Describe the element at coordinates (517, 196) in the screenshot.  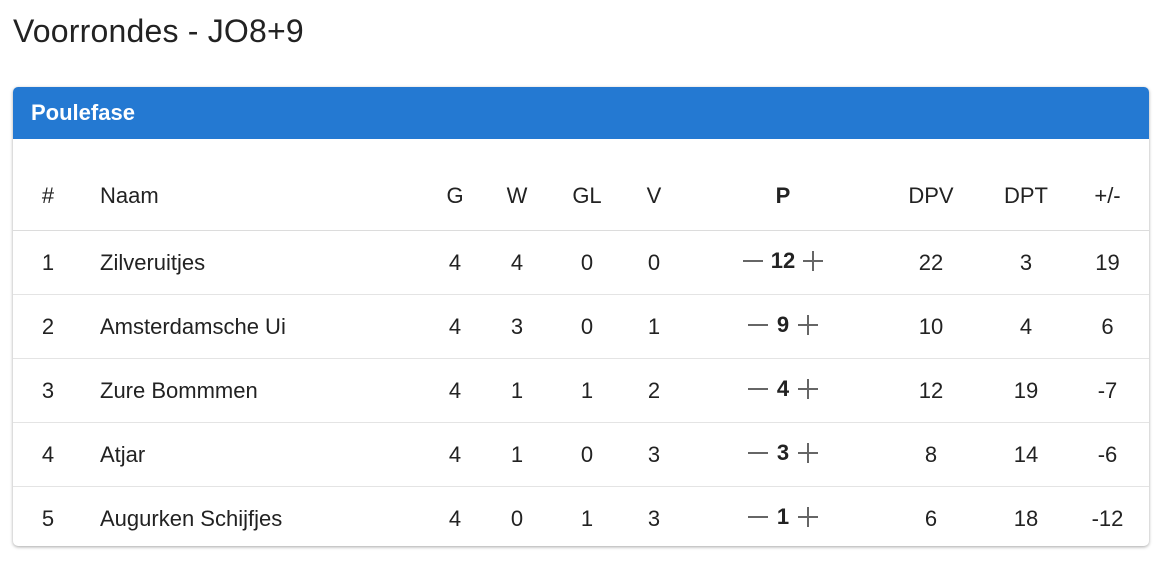
I see `header-w: W` at that location.